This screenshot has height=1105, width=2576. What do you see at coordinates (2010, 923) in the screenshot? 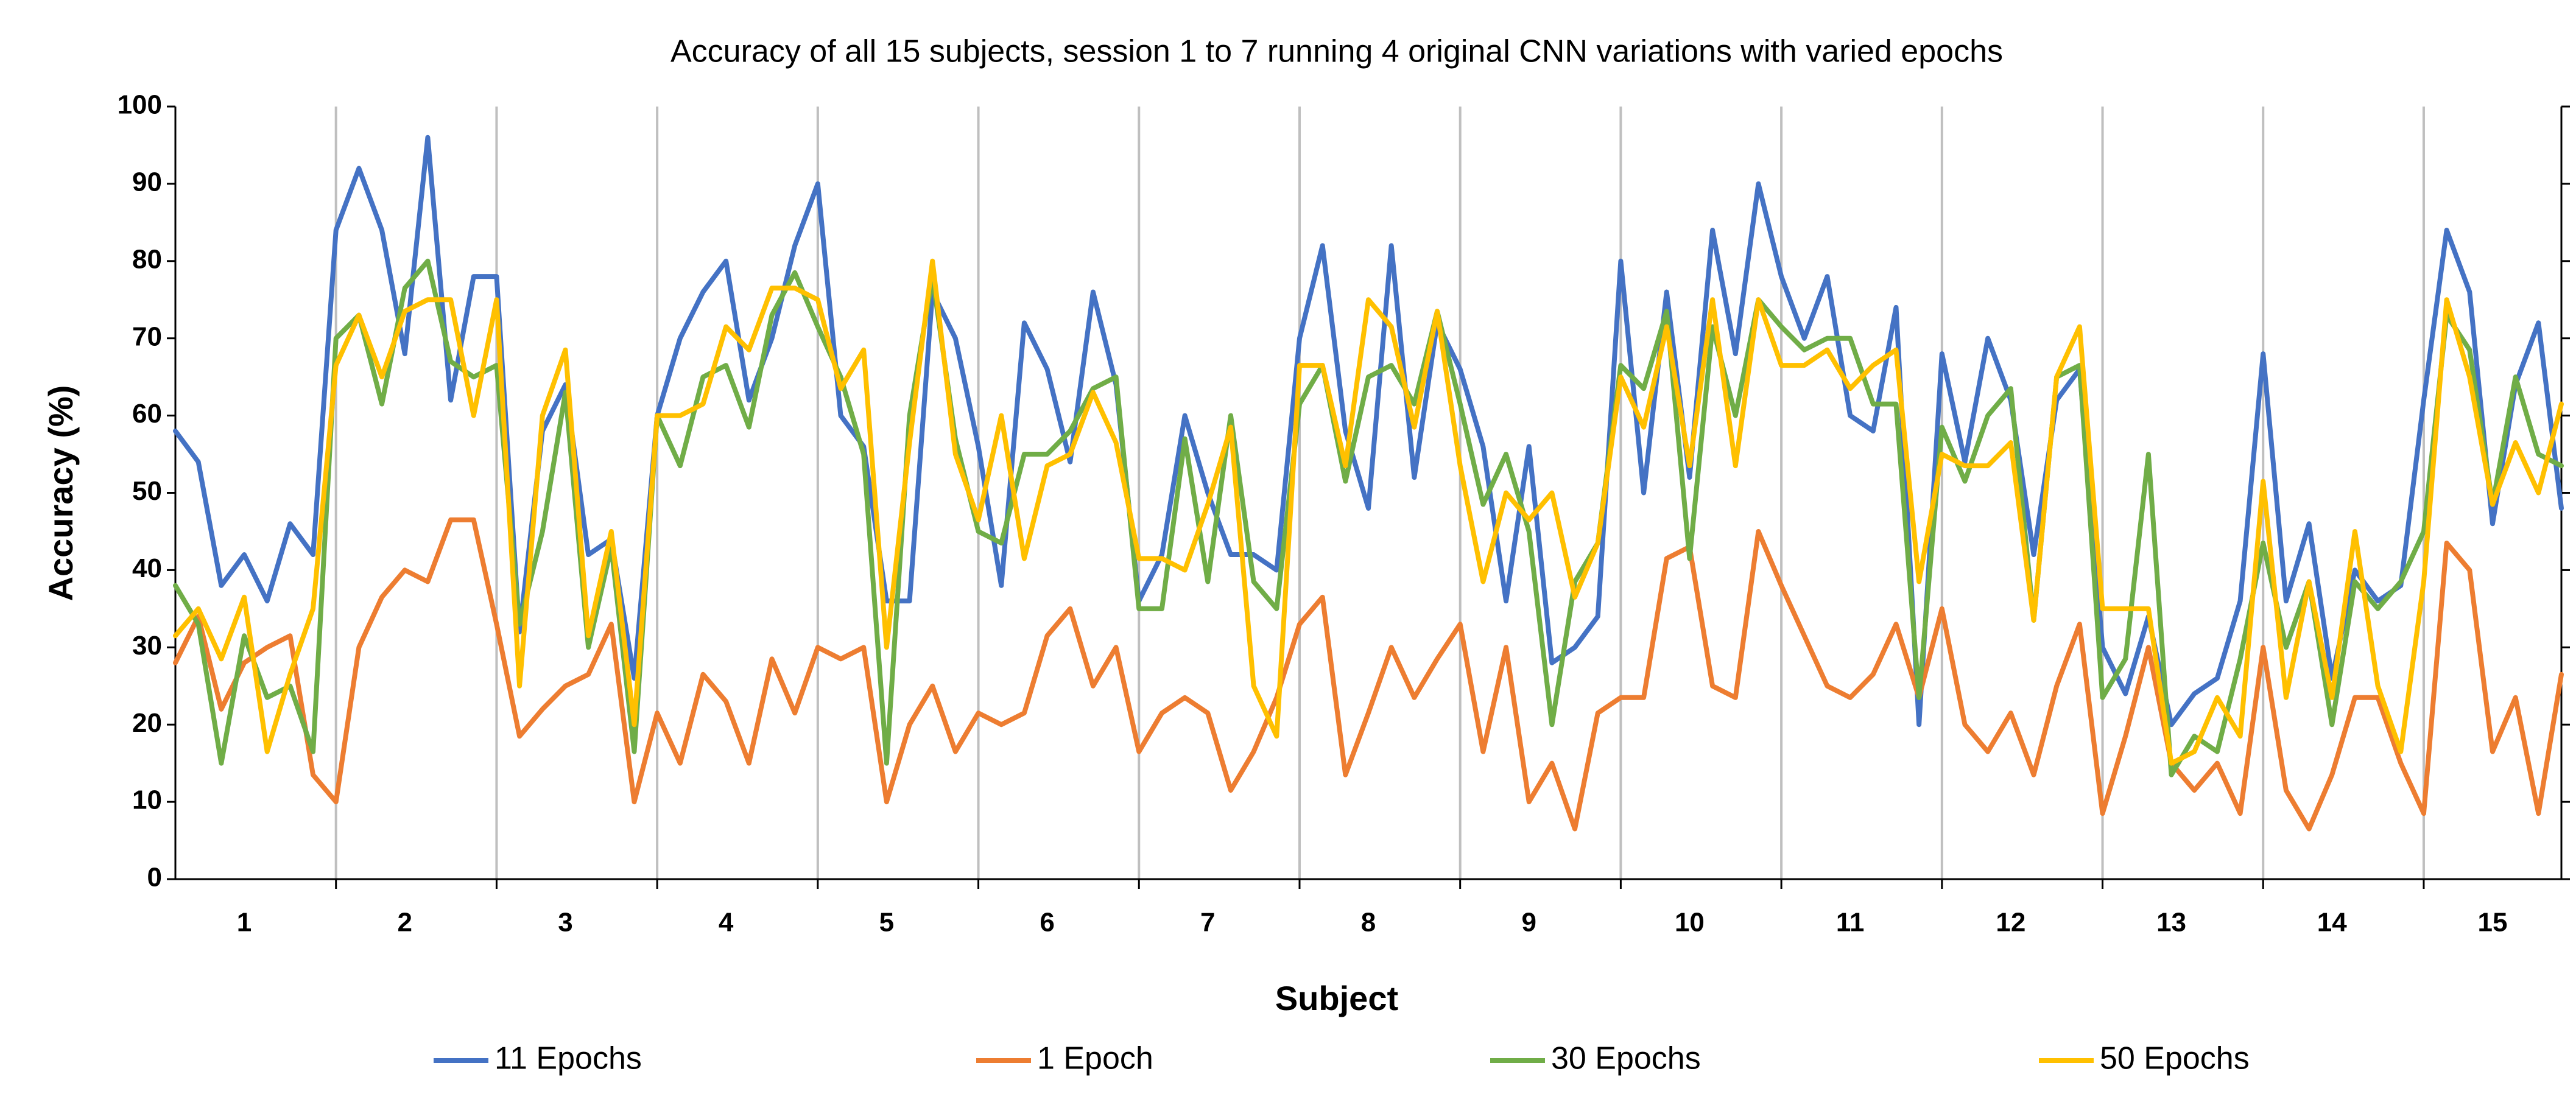
I see `x-tick-label: 12` at bounding box center [2010, 923].